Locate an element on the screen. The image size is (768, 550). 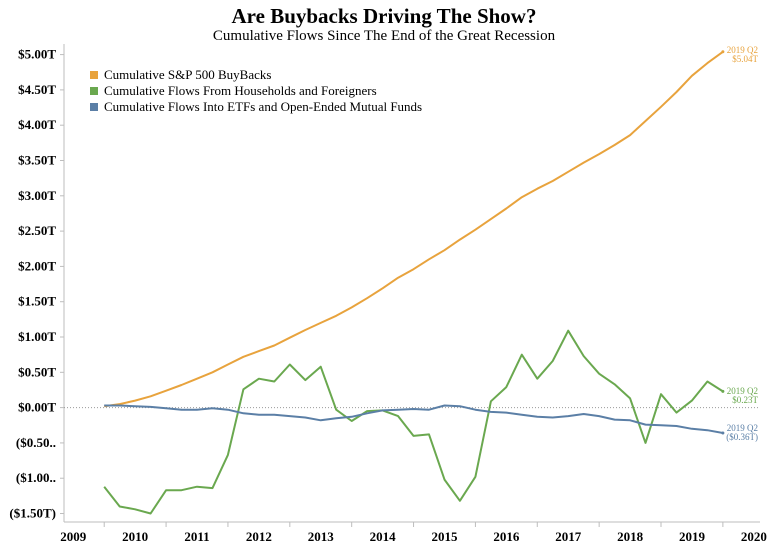
x-tick-label: 2014 is located at coordinates (383, 536).